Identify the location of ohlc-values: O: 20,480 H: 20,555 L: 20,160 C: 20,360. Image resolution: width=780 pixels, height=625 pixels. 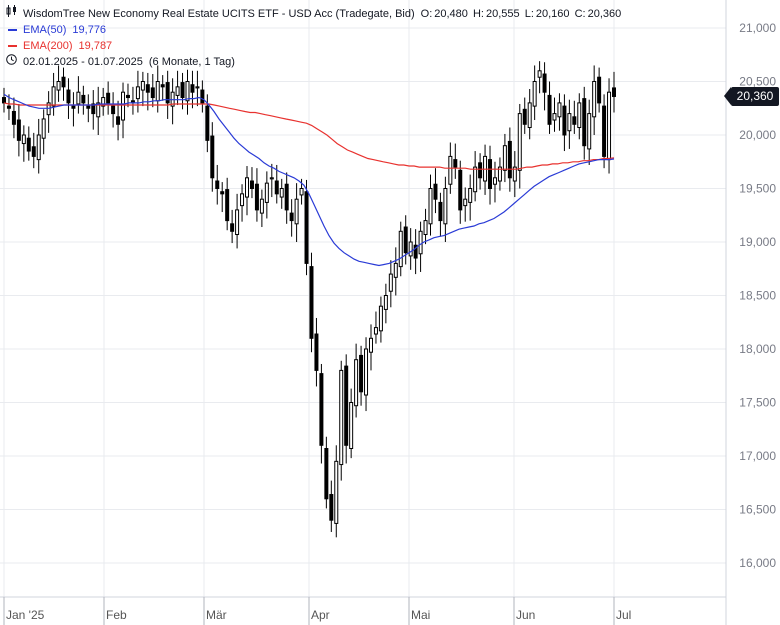
(522, 14).